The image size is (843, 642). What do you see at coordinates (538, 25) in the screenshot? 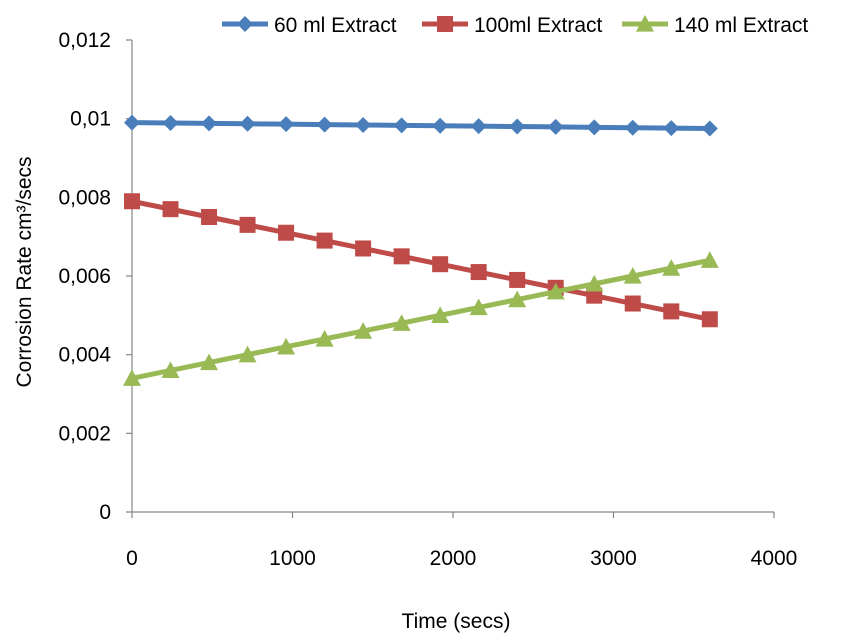
I see `legend-label: 100ml Extract` at bounding box center [538, 25].